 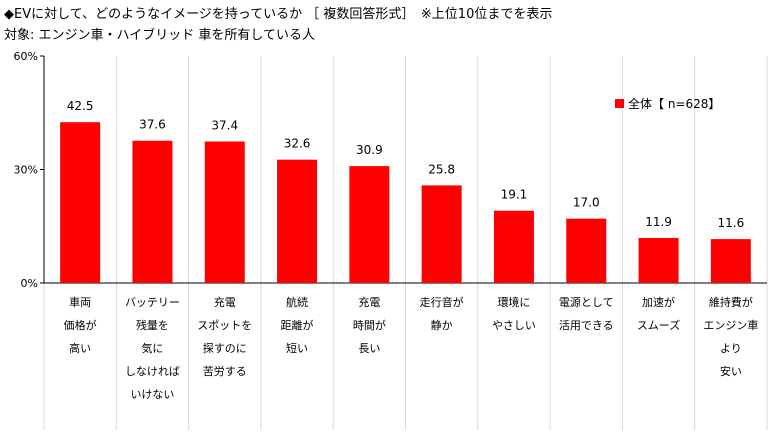 What do you see at coordinates (658, 302) in the screenshot?
I see `category-label-9: 加速が` at bounding box center [658, 302].